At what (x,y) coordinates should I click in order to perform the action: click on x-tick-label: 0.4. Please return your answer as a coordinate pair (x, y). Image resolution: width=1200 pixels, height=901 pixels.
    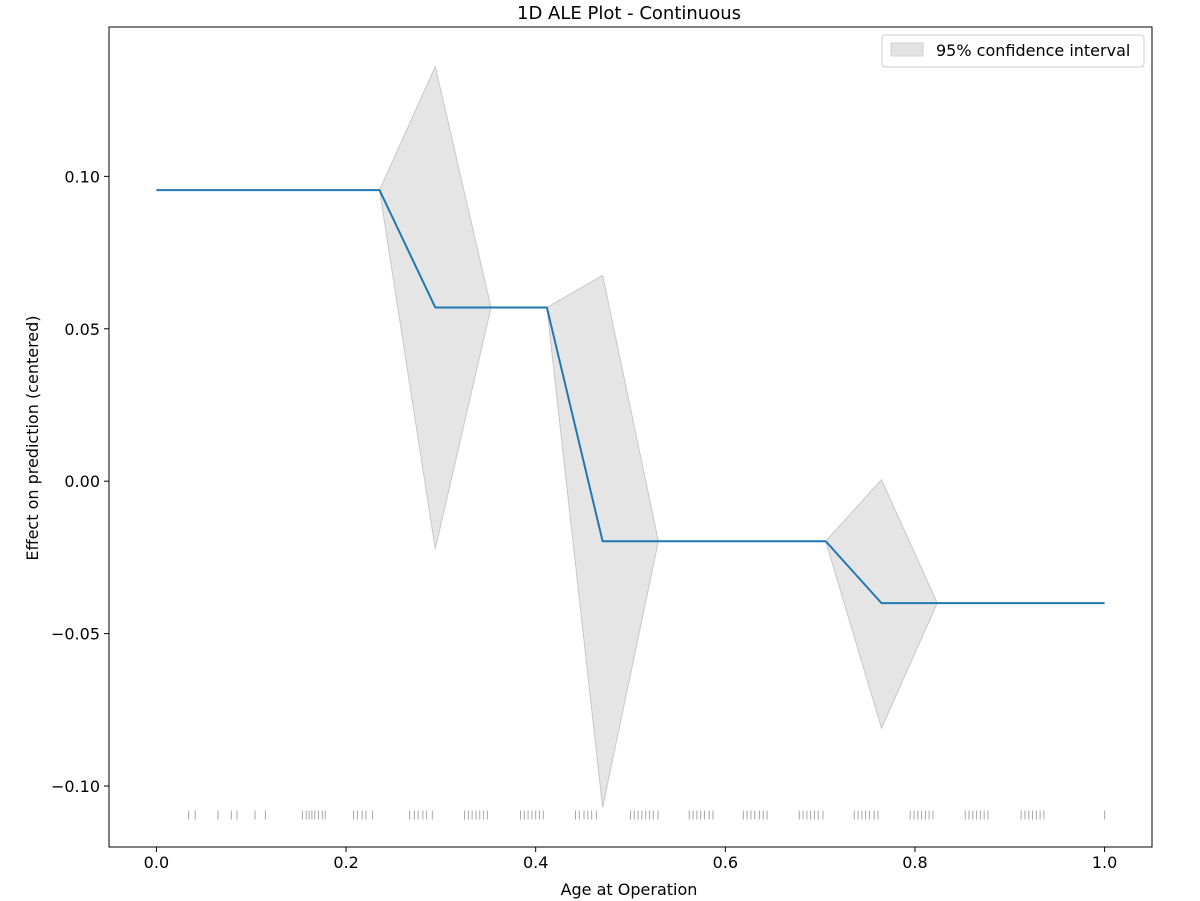
    Looking at the image, I should click on (535, 862).